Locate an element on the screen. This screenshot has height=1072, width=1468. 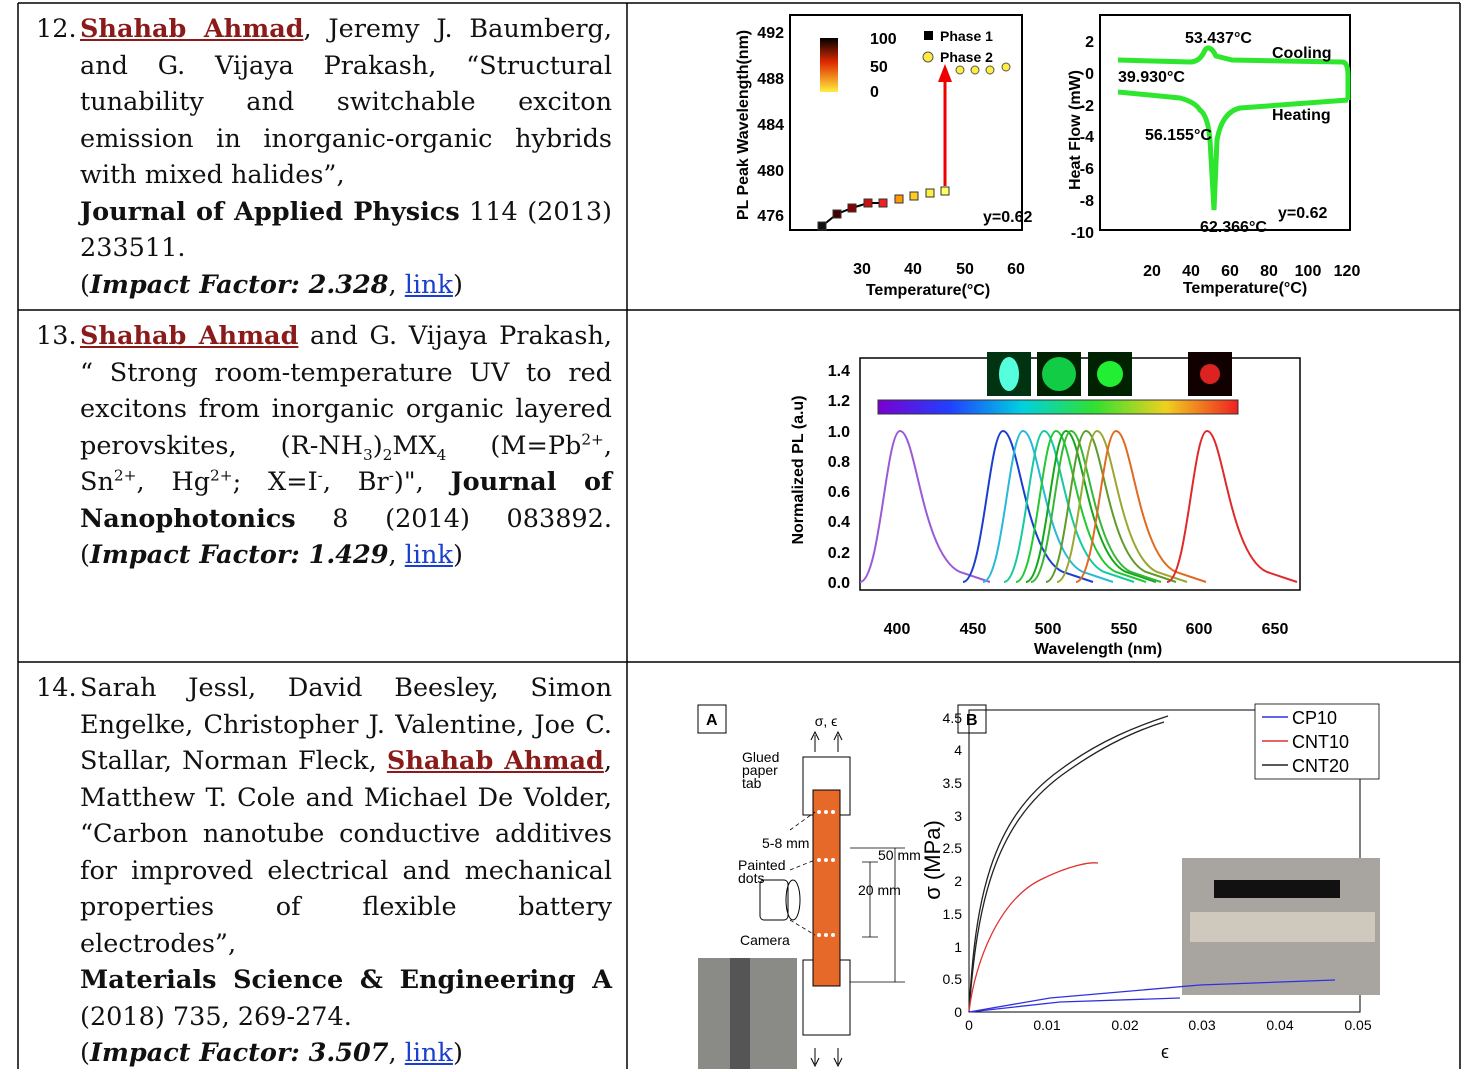
annotation: y=0.62 is located at coordinates (1302, 213).